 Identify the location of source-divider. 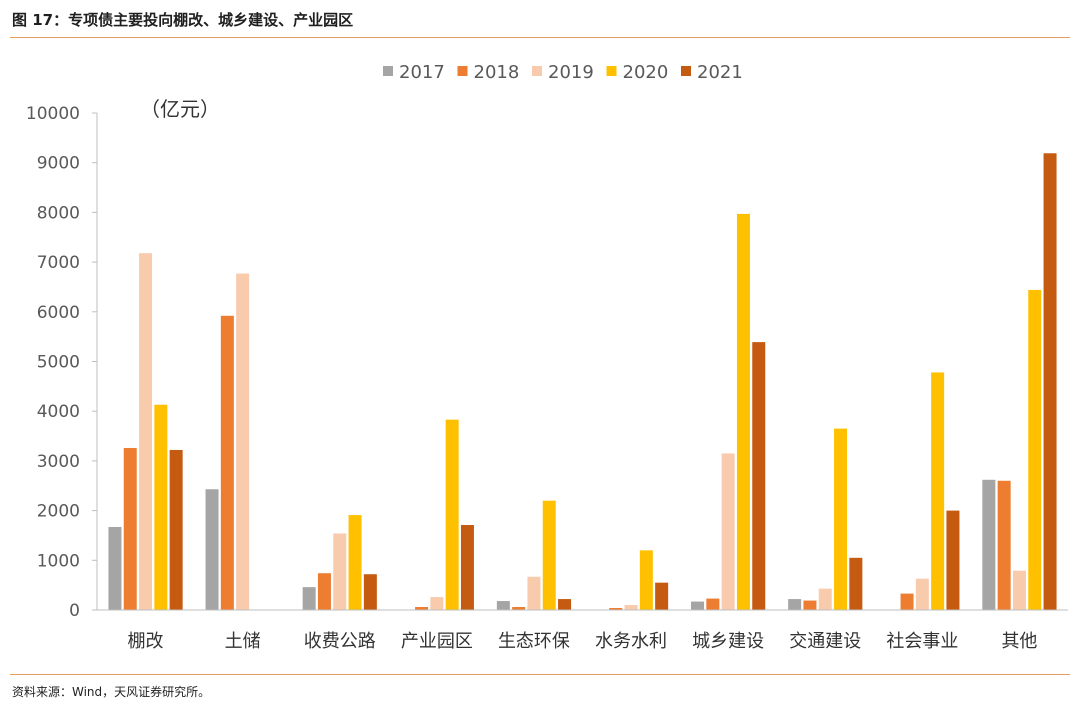
(540, 674).